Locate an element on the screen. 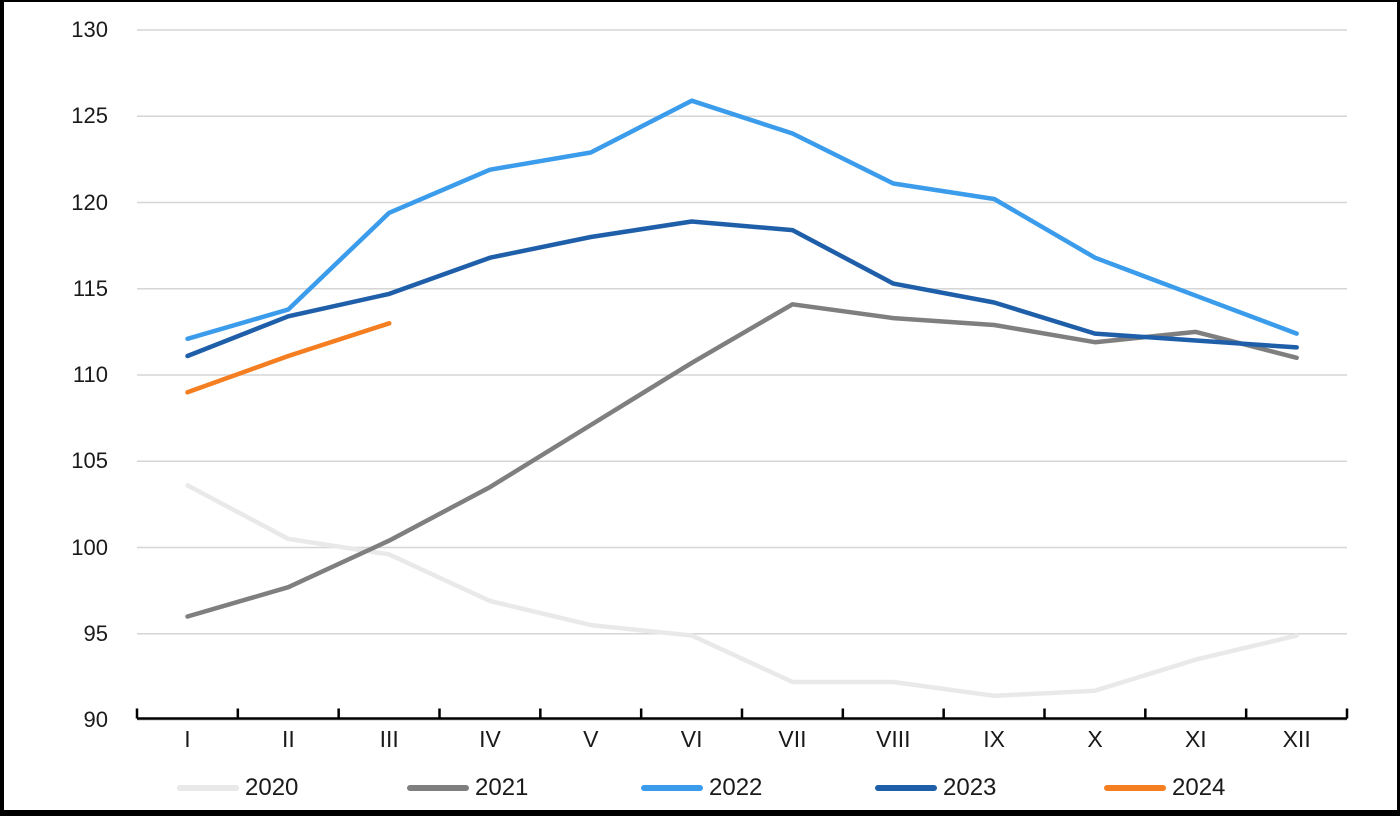 Image resolution: width=1400 pixels, height=816 pixels. legend-swatch-2023 is located at coordinates (906, 788).